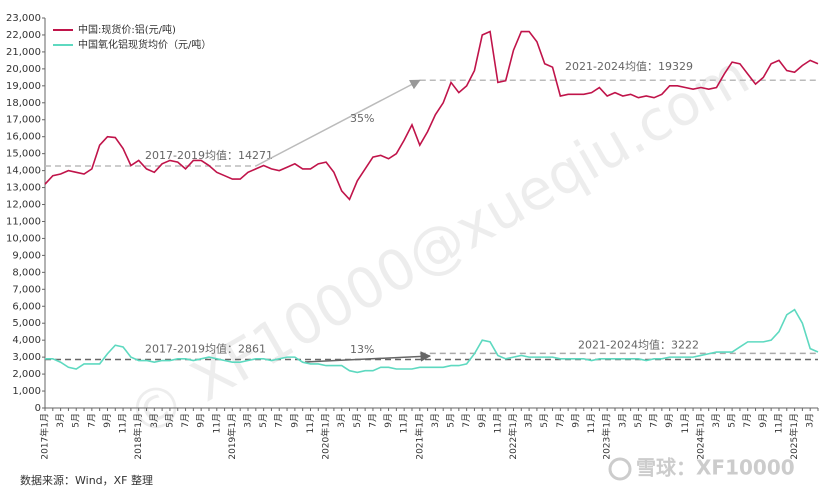  I want to click on annotation: 13%, so click(362, 349).